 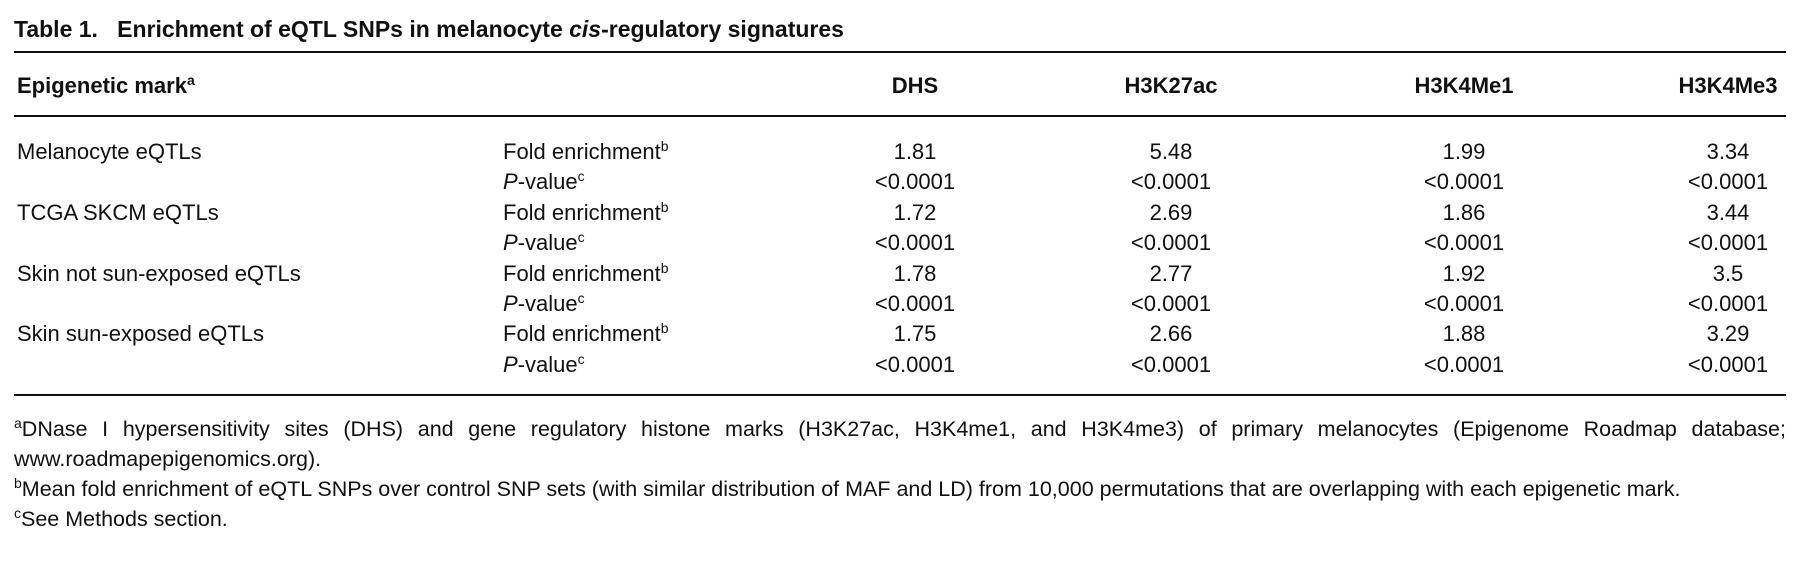 I want to click on top-rule, so click(x=900, y=52).